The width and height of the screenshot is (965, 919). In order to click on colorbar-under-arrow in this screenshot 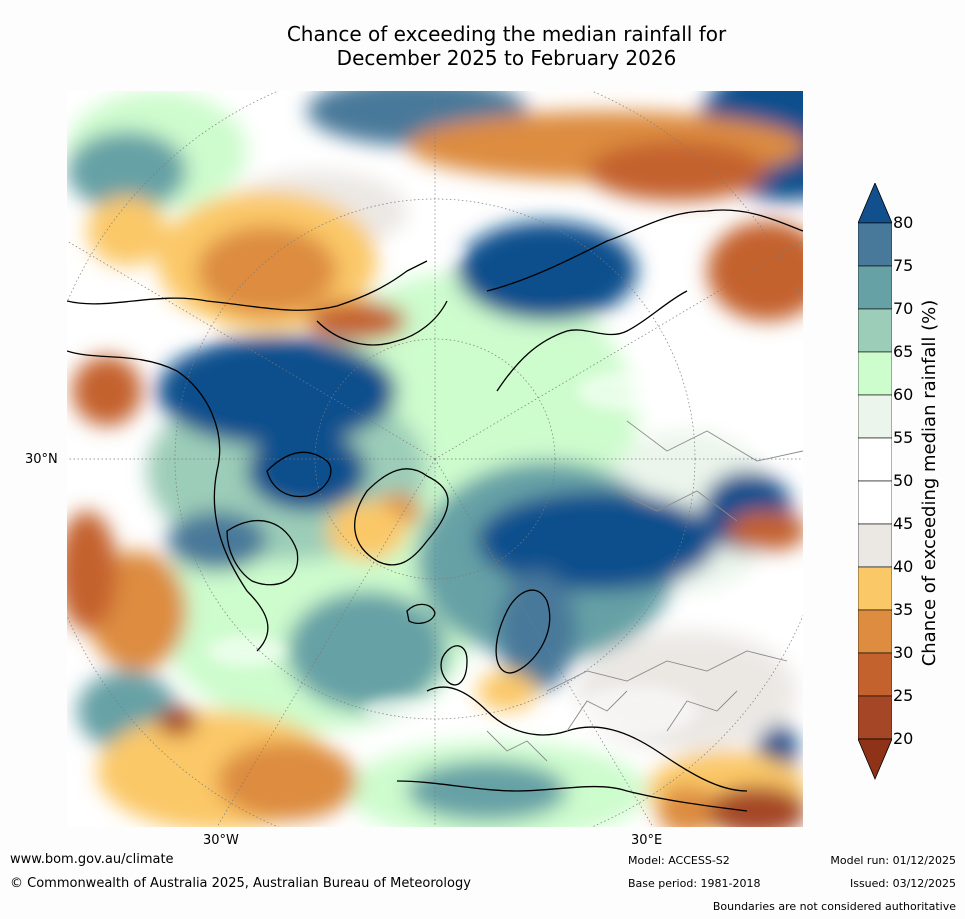, I will do `click(875, 759)`.